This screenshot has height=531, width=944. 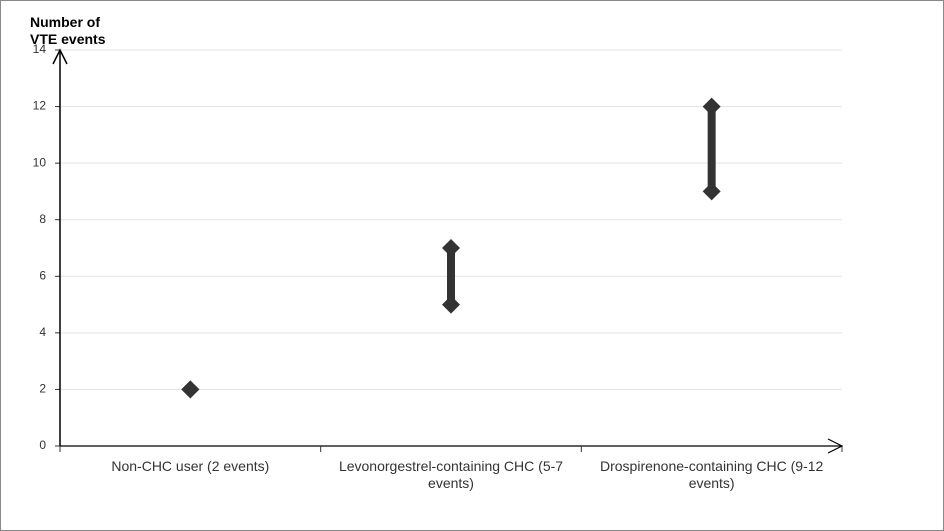 What do you see at coordinates (190, 466) in the screenshot?
I see `x-tick-label: Non-CHC user (2 events)` at bounding box center [190, 466].